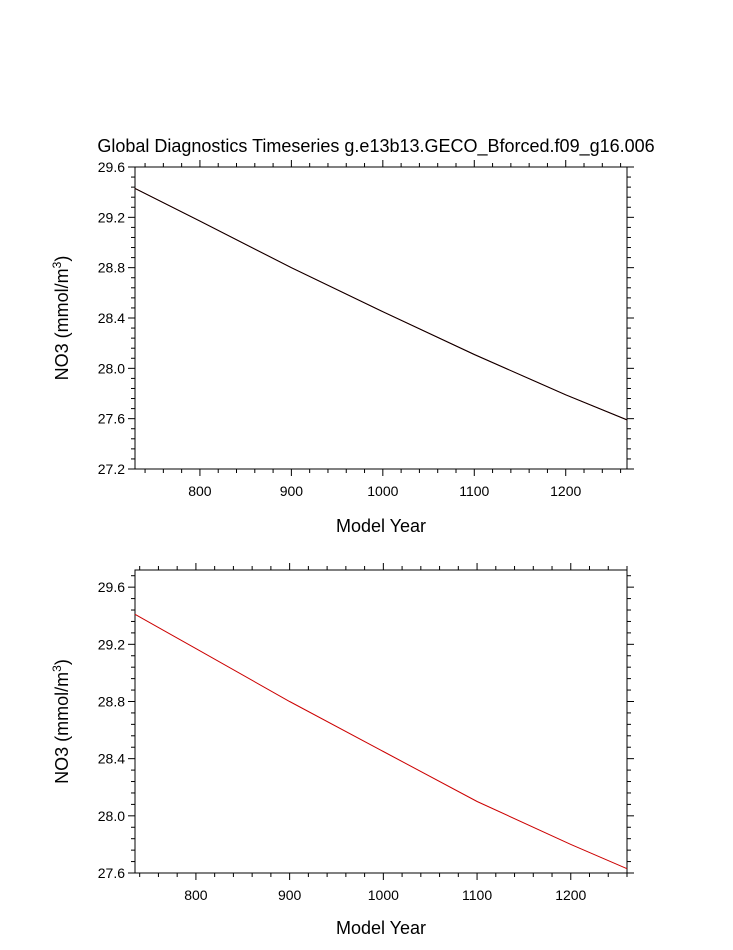 The image size is (733, 950). I want to click on y-tick-label: 27.2, so click(111, 469).